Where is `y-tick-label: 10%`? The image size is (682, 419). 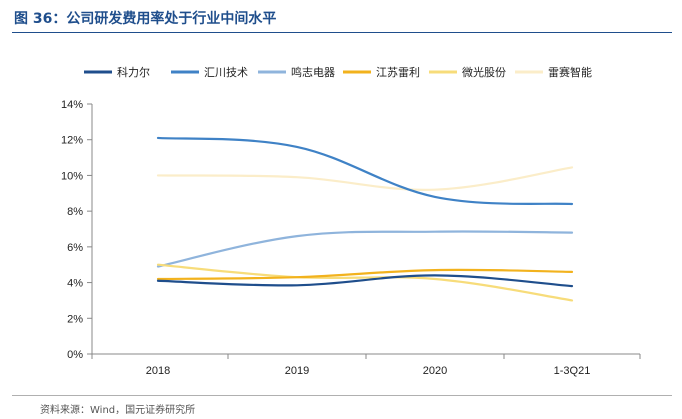 y-tick-label: 10% is located at coordinates (72, 176).